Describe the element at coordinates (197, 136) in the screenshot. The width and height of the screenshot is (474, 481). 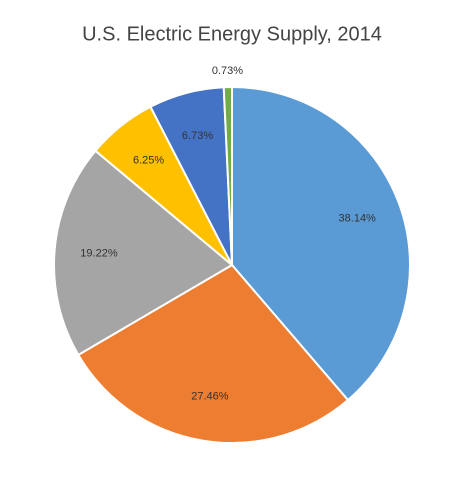
I see `data-label: 6.73%` at that location.